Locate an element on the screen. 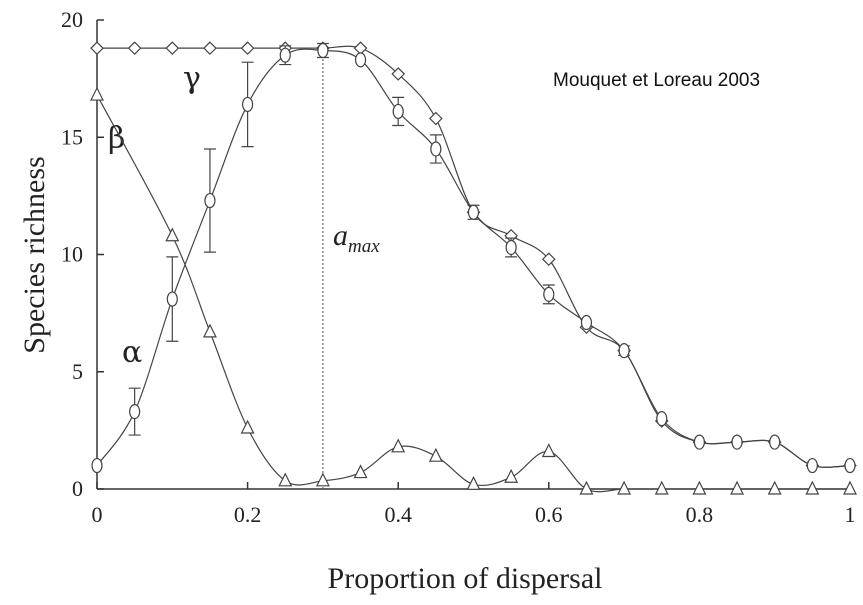  gamma-label: γ is located at coordinates (192, 78).